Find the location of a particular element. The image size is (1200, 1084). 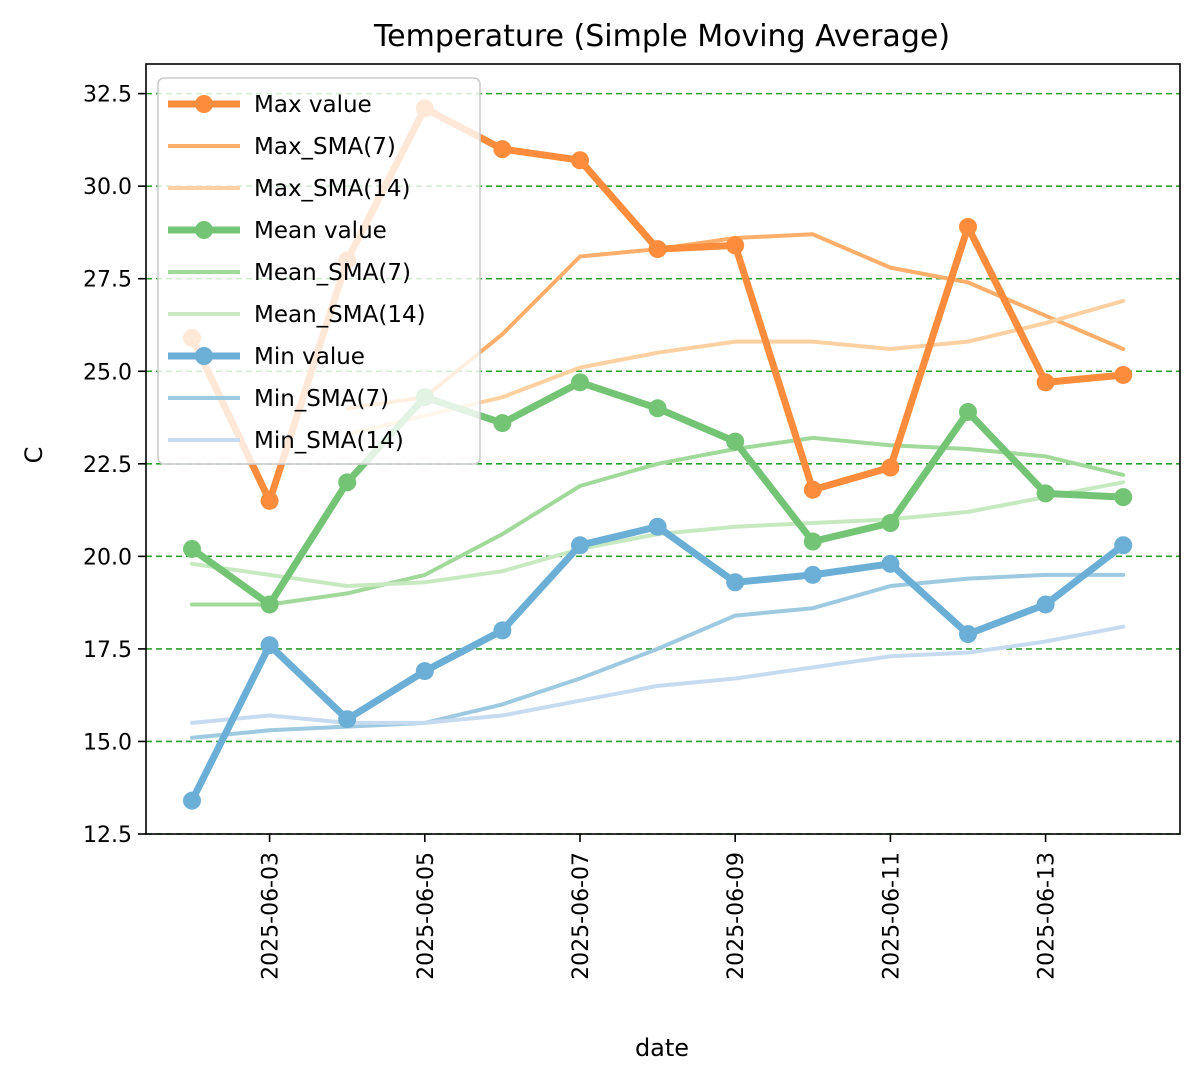

y-tick-label: 25.0 is located at coordinates (107, 372).